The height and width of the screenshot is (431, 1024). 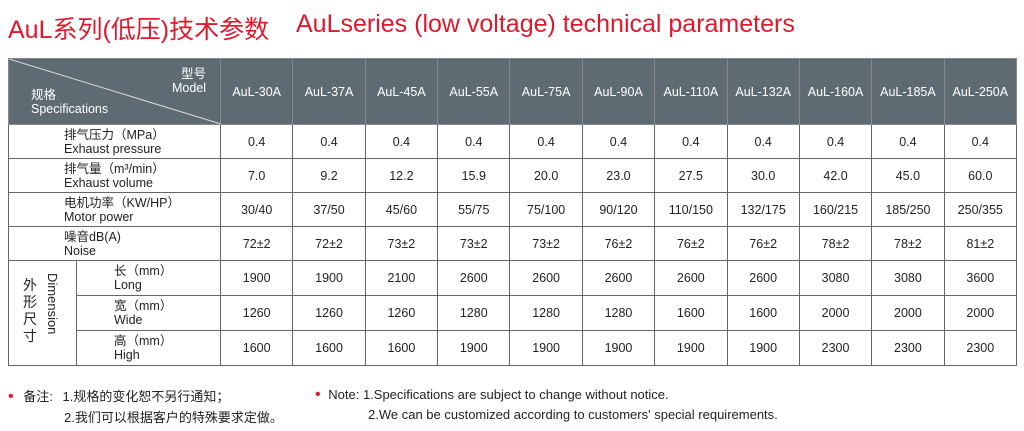 I want to click on notes-cn-label: 备注:, so click(x=38, y=396).